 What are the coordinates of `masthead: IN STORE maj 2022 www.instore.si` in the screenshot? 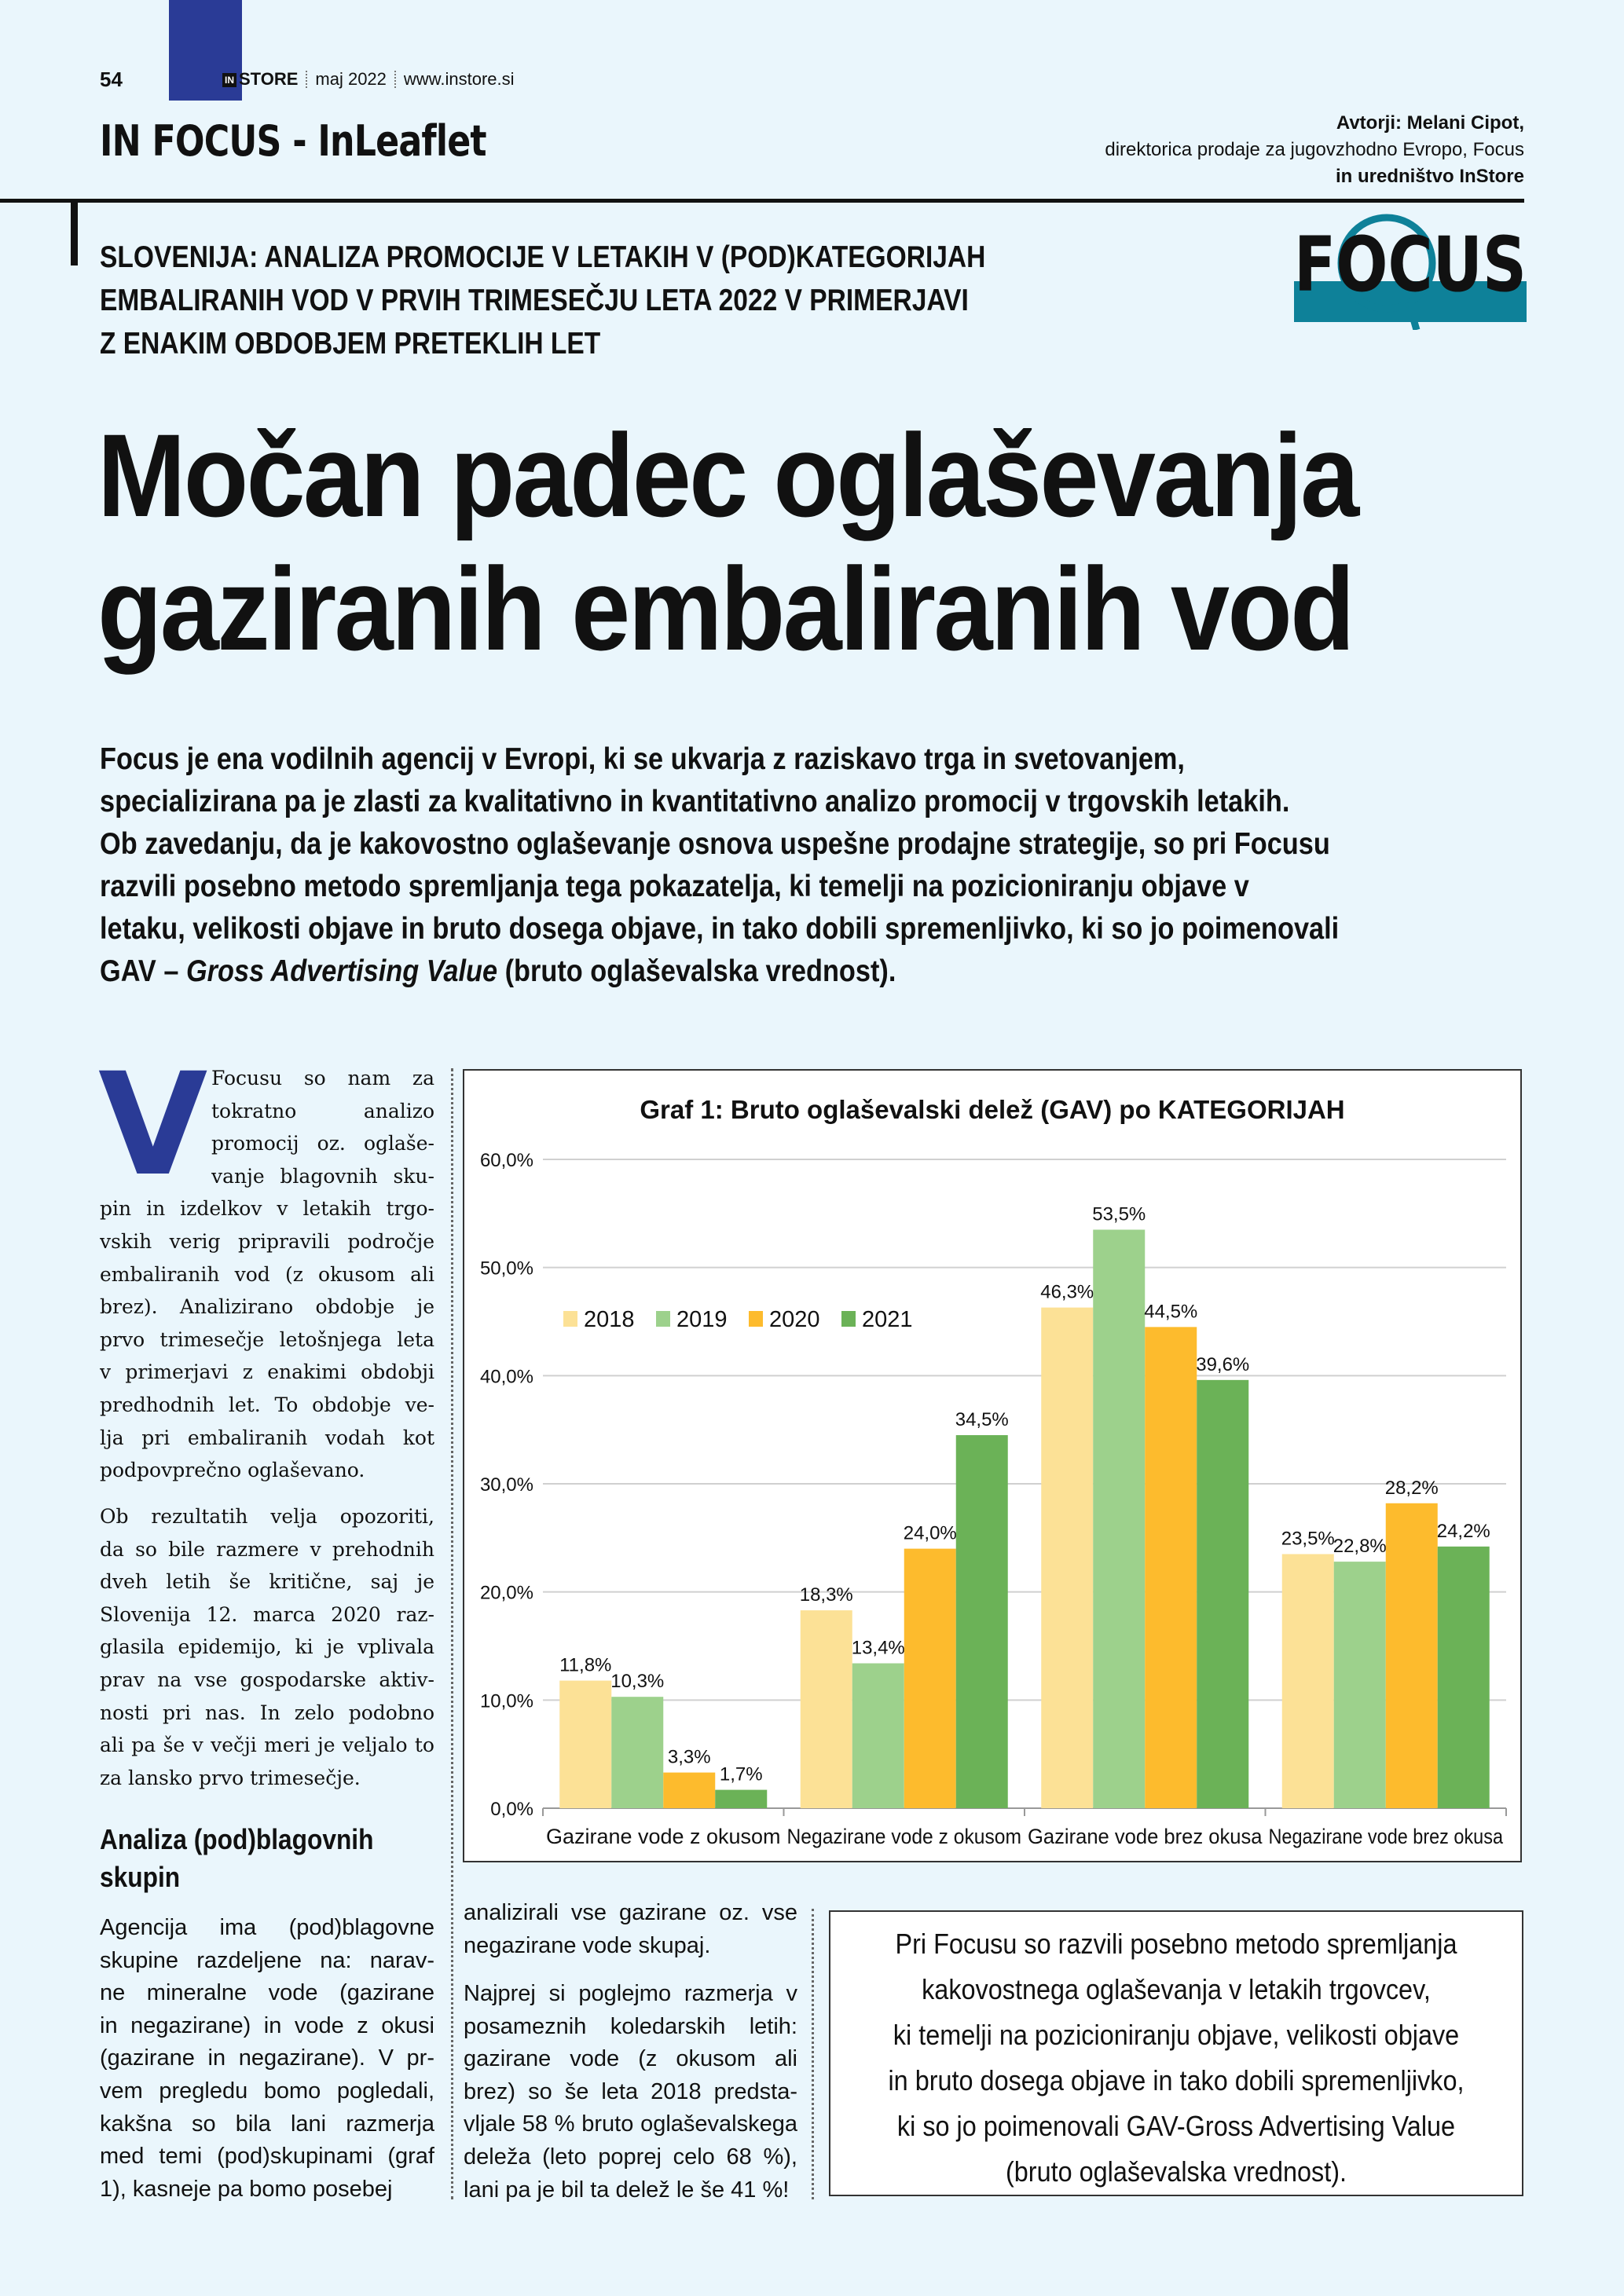 It's located at (369, 79).